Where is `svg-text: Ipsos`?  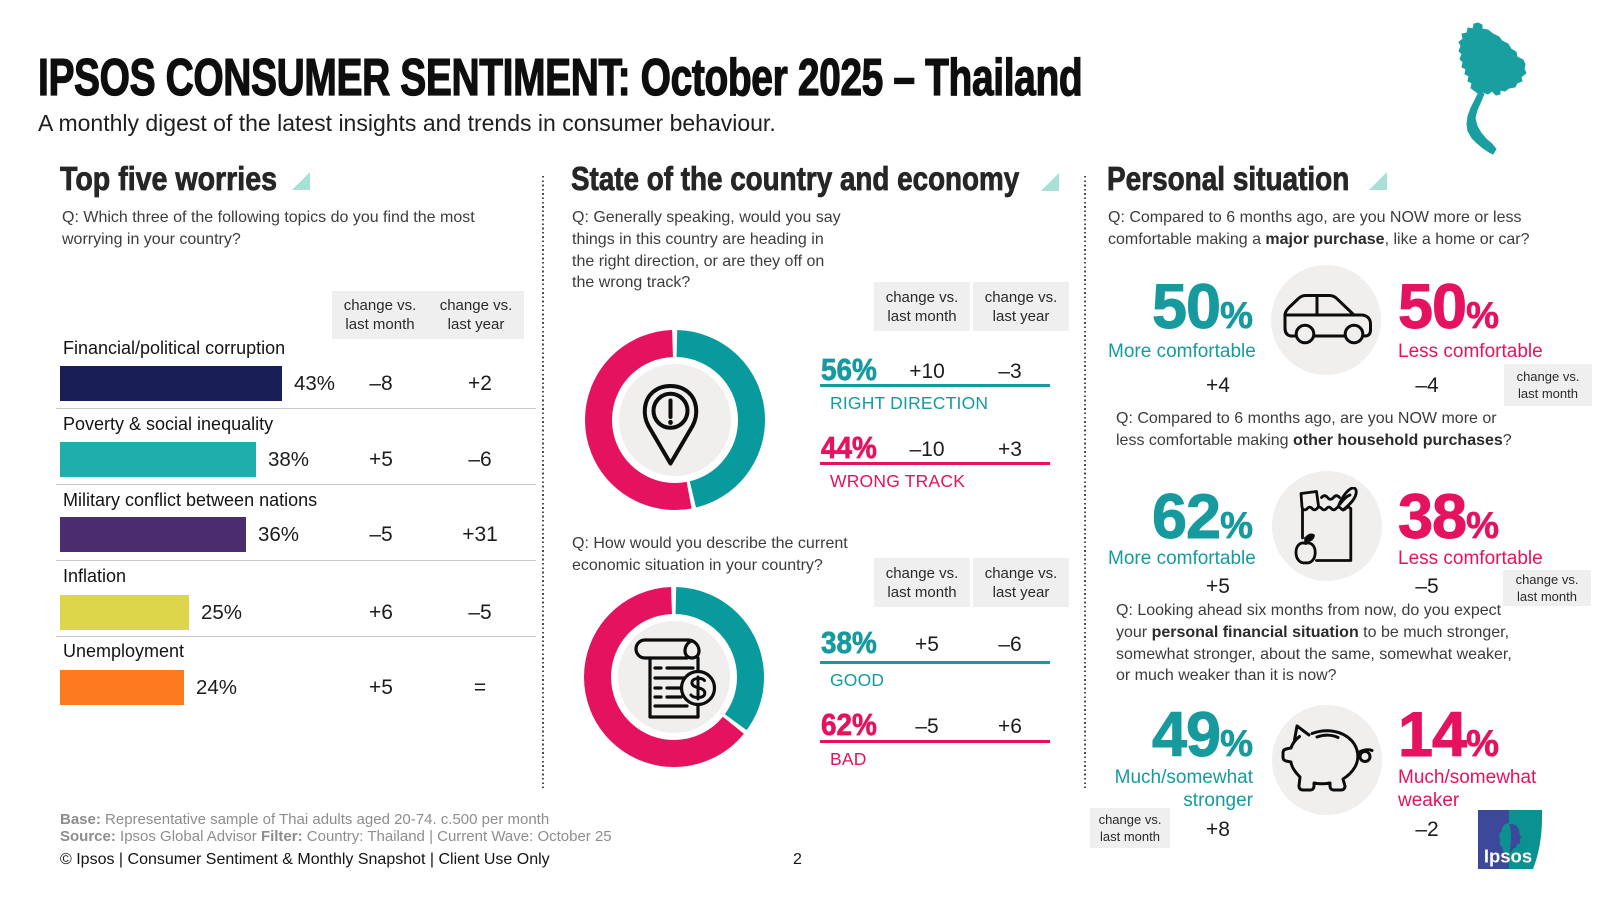
svg-text: Ipsos is located at coordinates (1508, 856).